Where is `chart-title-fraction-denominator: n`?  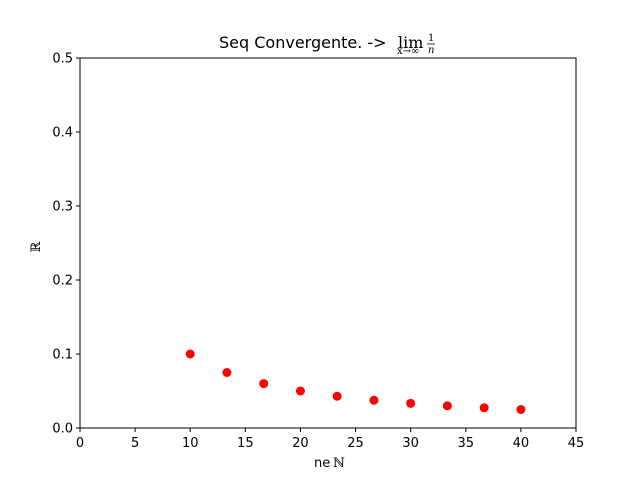
chart-title-fraction-denominator: n is located at coordinates (431, 50).